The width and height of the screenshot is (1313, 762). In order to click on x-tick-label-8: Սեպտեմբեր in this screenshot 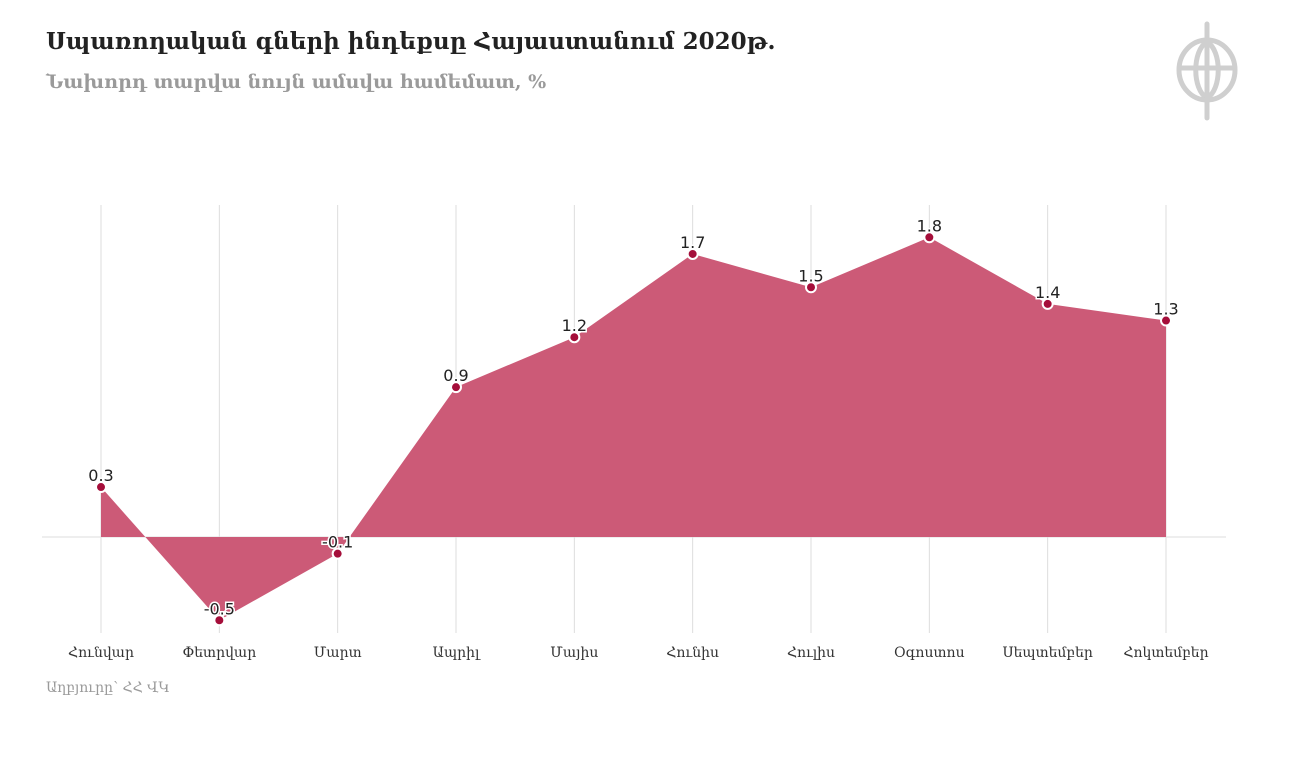, I will do `click(1047, 653)`.